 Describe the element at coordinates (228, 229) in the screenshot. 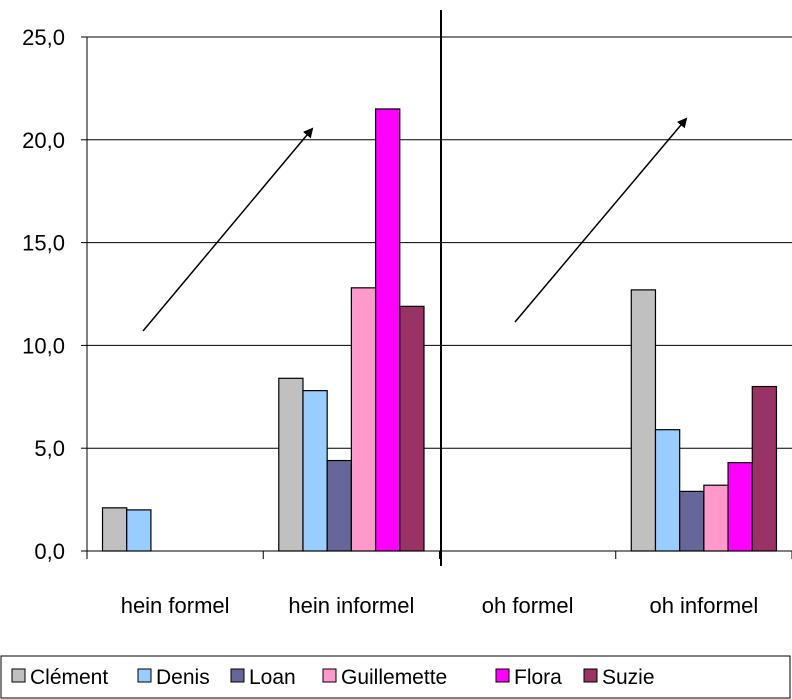

I see `arrow-hein` at that location.